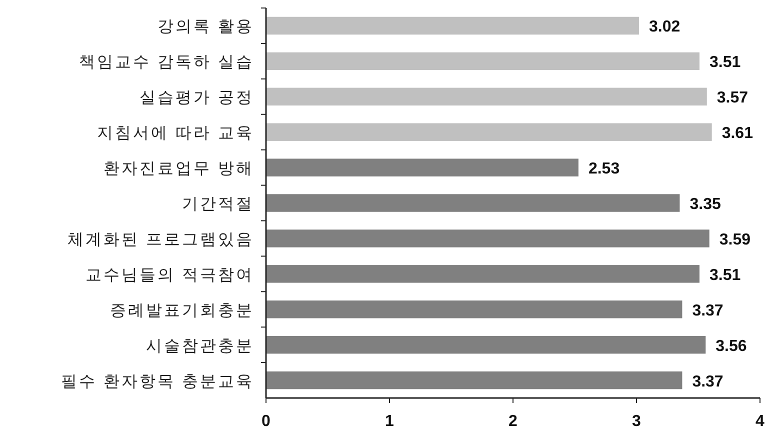 This screenshot has width=770, height=443. Describe the element at coordinates (161, 239) in the screenshot. I see `y-tick-label: 체계화된 프로그램있음` at that location.